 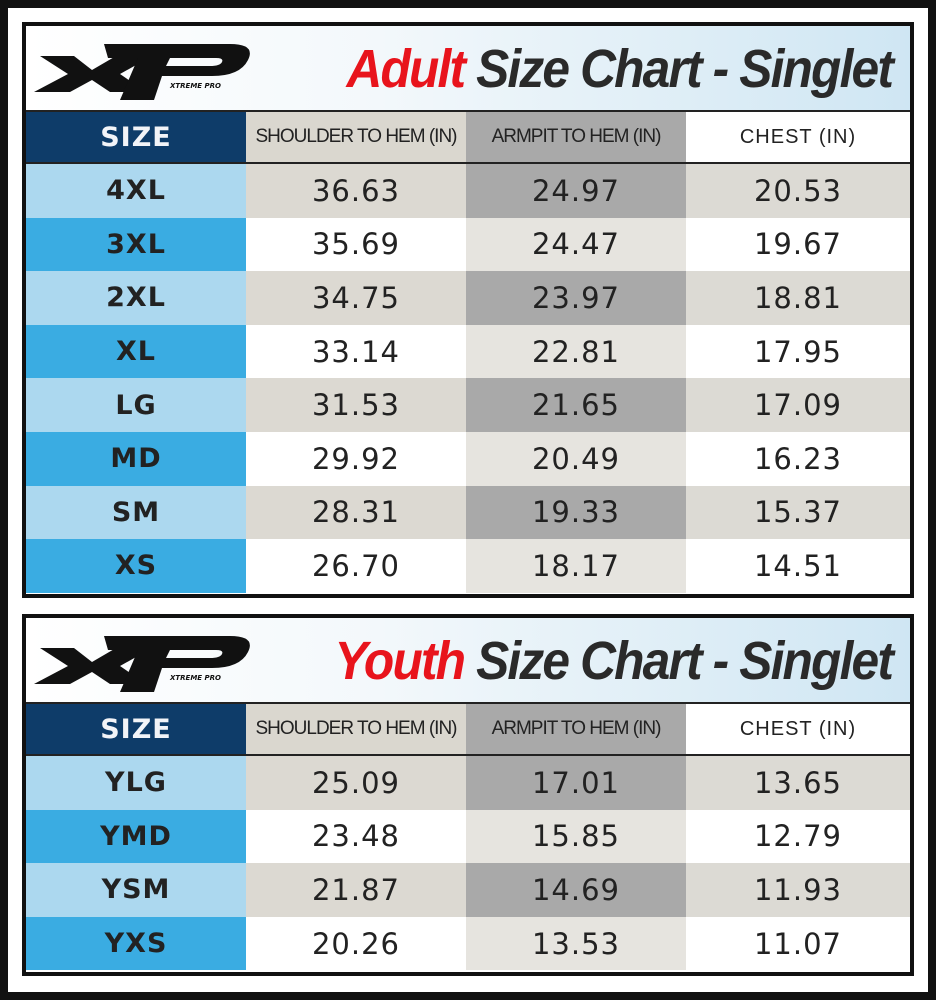 What do you see at coordinates (576, 566) in the screenshot?
I see `cell-armpit-to-hem: 18.17` at bounding box center [576, 566].